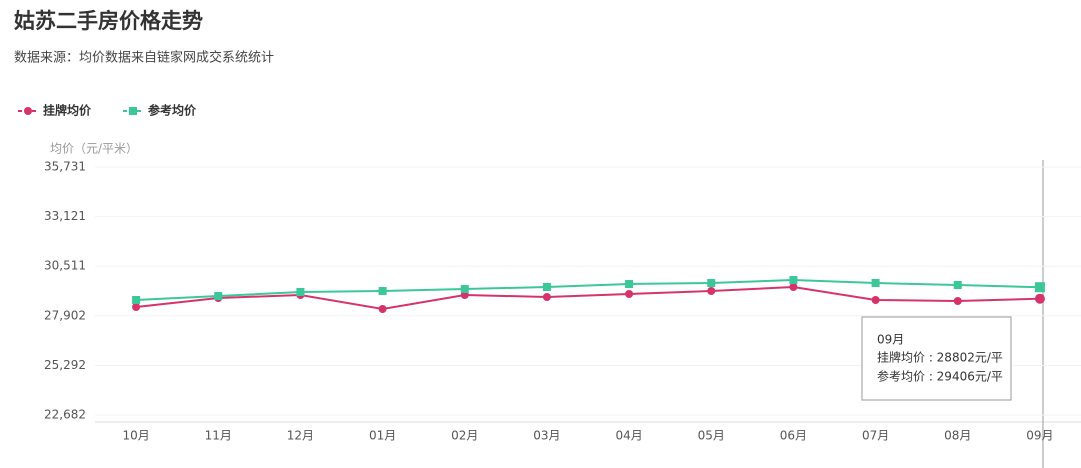 The height and width of the screenshot is (468, 1081). I want to click on chart-subtitle: 数据来源：均价数据来自链家网成交系统统计, so click(144, 58).